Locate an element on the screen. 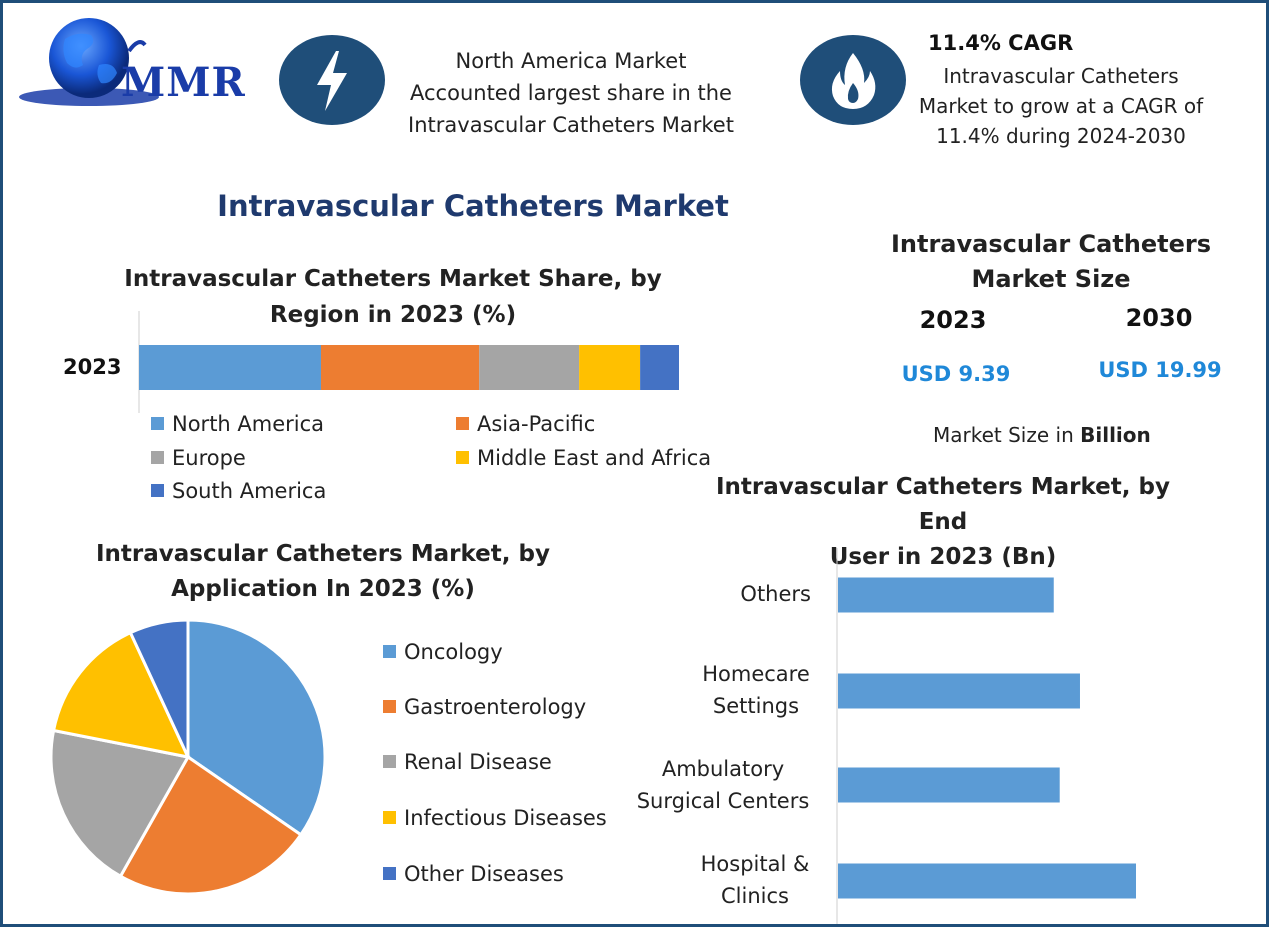 The image size is (1269, 927). application-title-line1: Intravascular Catheters Market, by is located at coordinates (323, 554).